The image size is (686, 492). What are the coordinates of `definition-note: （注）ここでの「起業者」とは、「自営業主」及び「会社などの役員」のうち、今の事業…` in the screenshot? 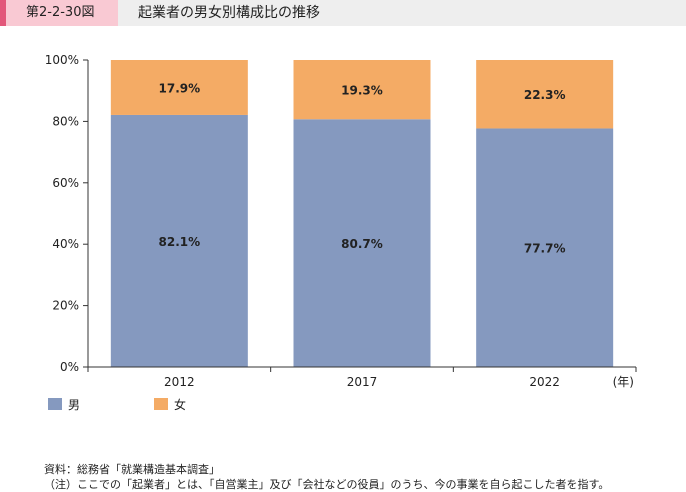 It's located at (327, 484).